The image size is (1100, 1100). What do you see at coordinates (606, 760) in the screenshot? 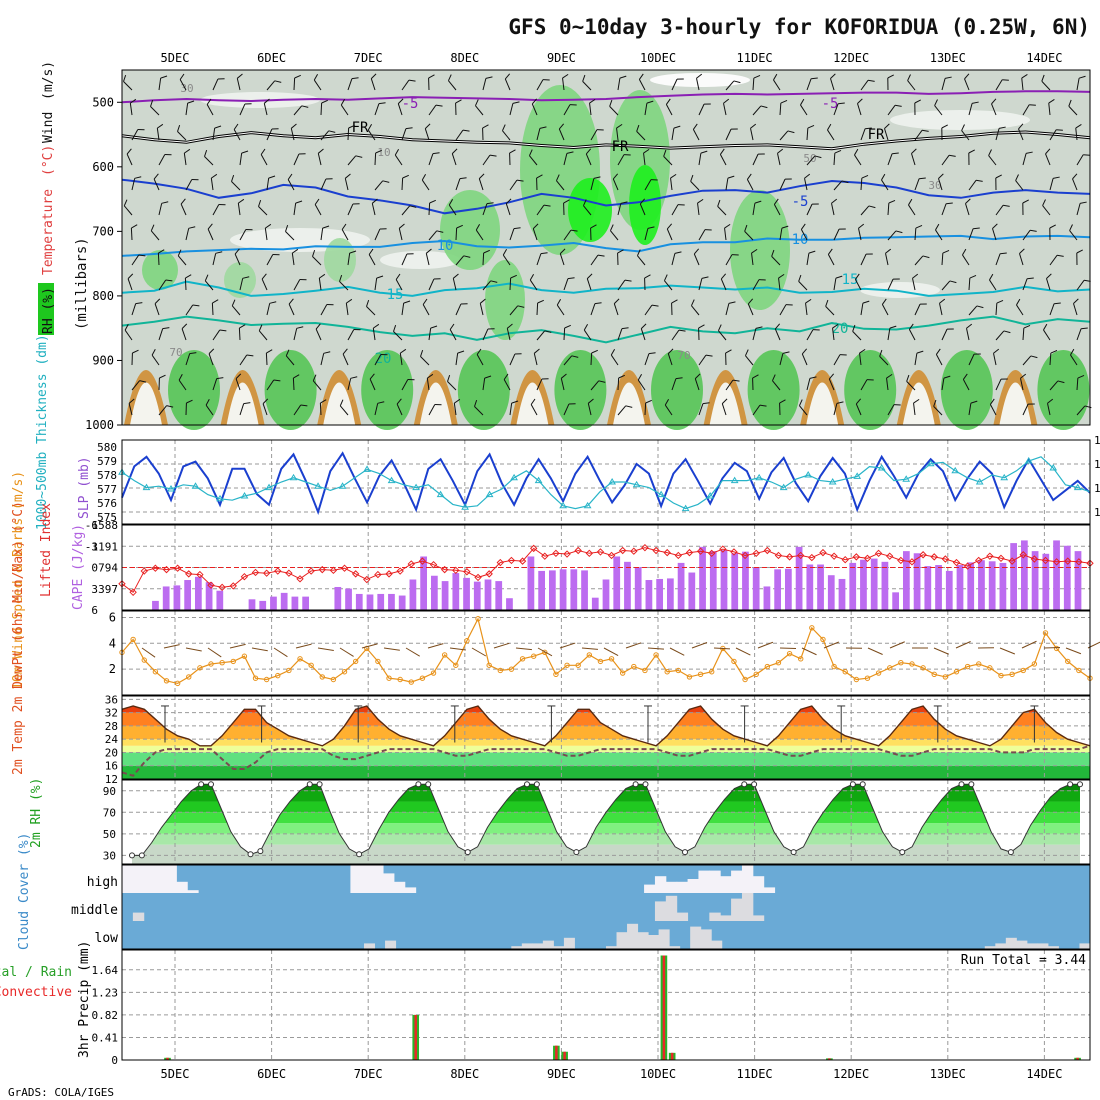
I see `dewpoint-line` at bounding box center [606, 760].